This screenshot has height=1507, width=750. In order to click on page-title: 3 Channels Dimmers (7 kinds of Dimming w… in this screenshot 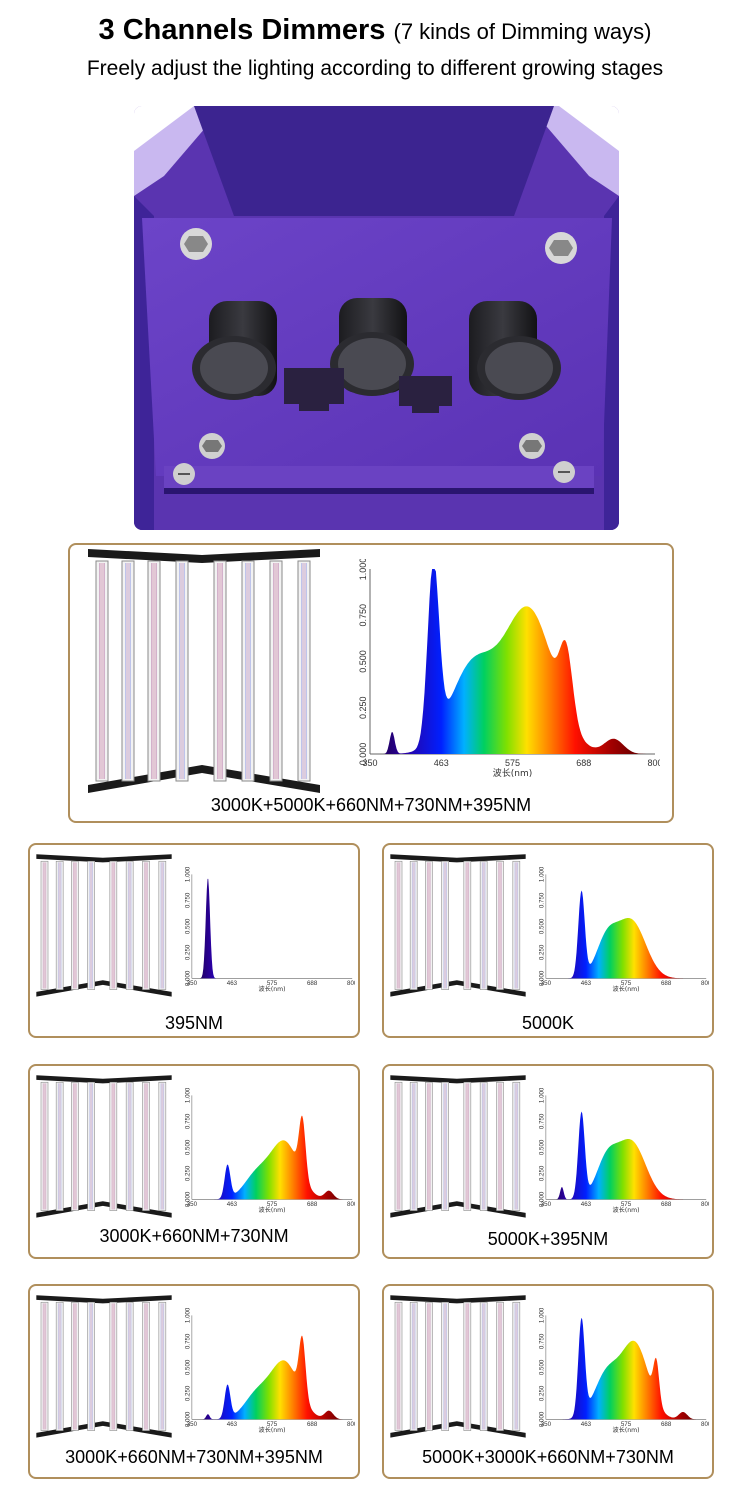, I will do `click(375, 31)`.